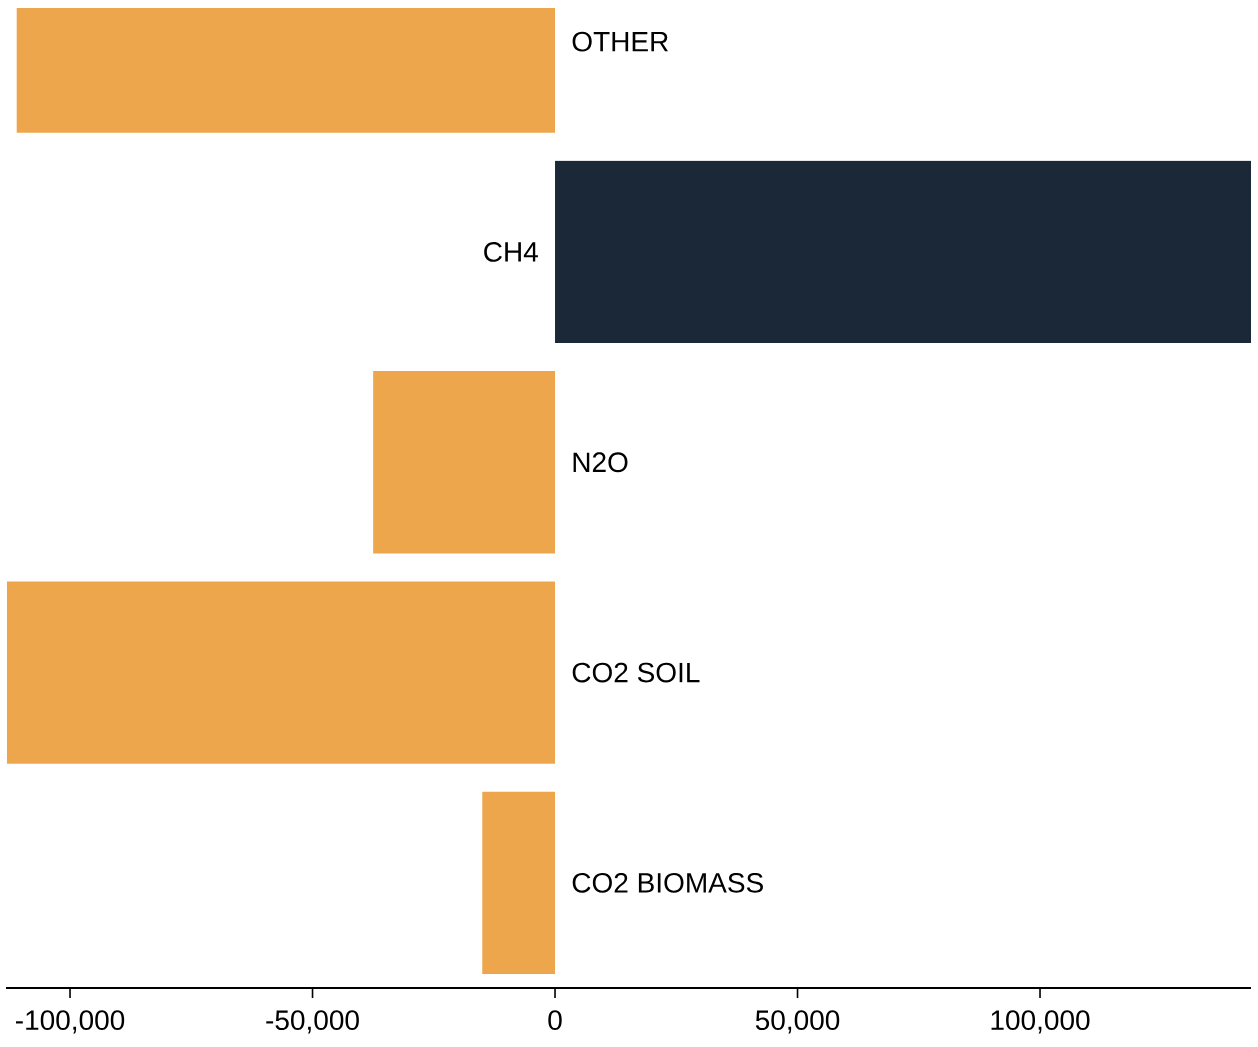  What do you see at coordinates (636, 672) in the screenshot?
I see `y-tick-label: CO2 SOIL` at bounding box center [636, 672].